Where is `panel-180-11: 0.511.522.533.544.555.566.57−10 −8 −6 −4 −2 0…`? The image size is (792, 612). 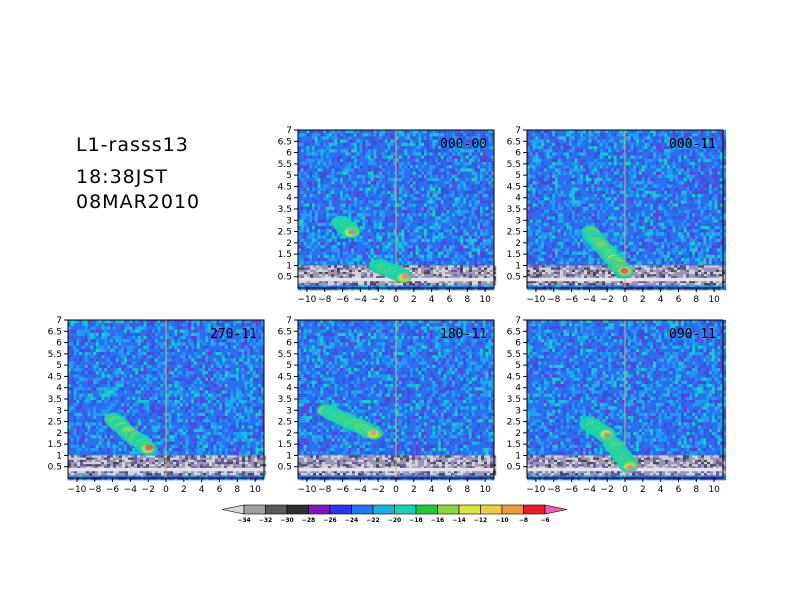
panel-180-11: 0.511.522.533.544.555.566.57−10 −8 −6 −4 −2 0… is located at coordinates (387, 405).